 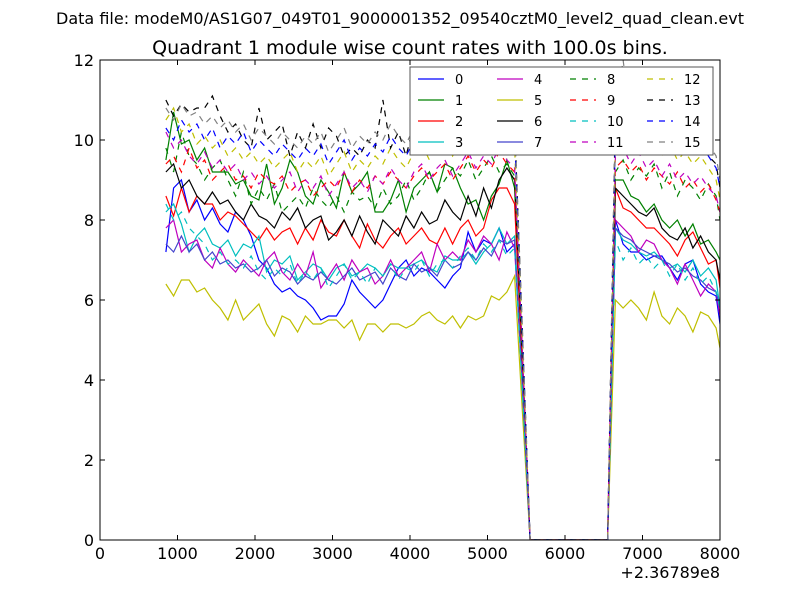 I want to click on x-tick-label: 1000, so click(x=177, y=553).